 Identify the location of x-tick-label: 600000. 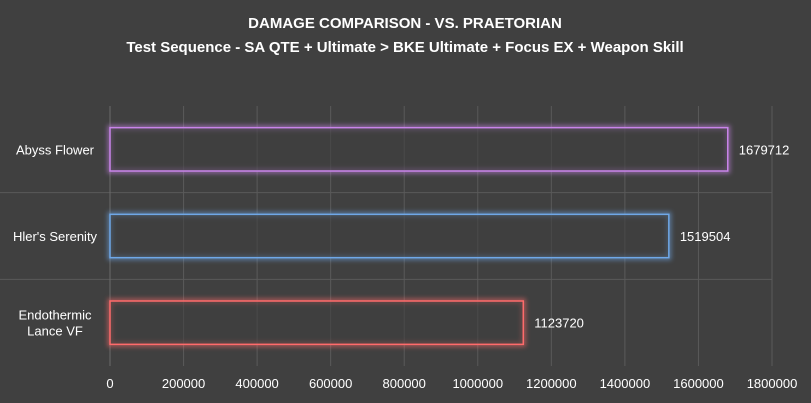
(330, 383).